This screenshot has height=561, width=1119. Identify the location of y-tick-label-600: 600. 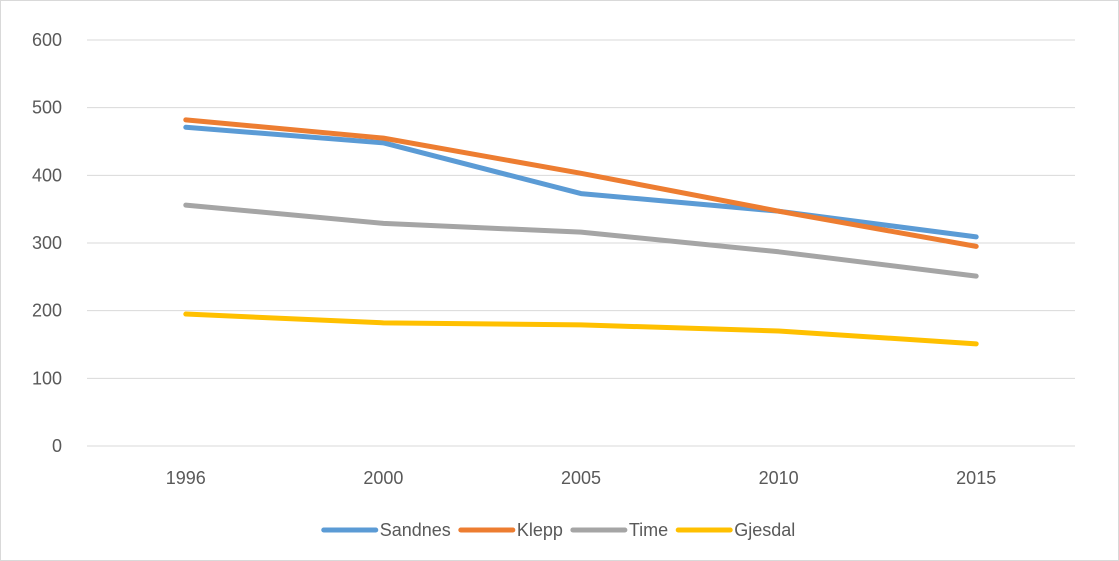
(47, 40).